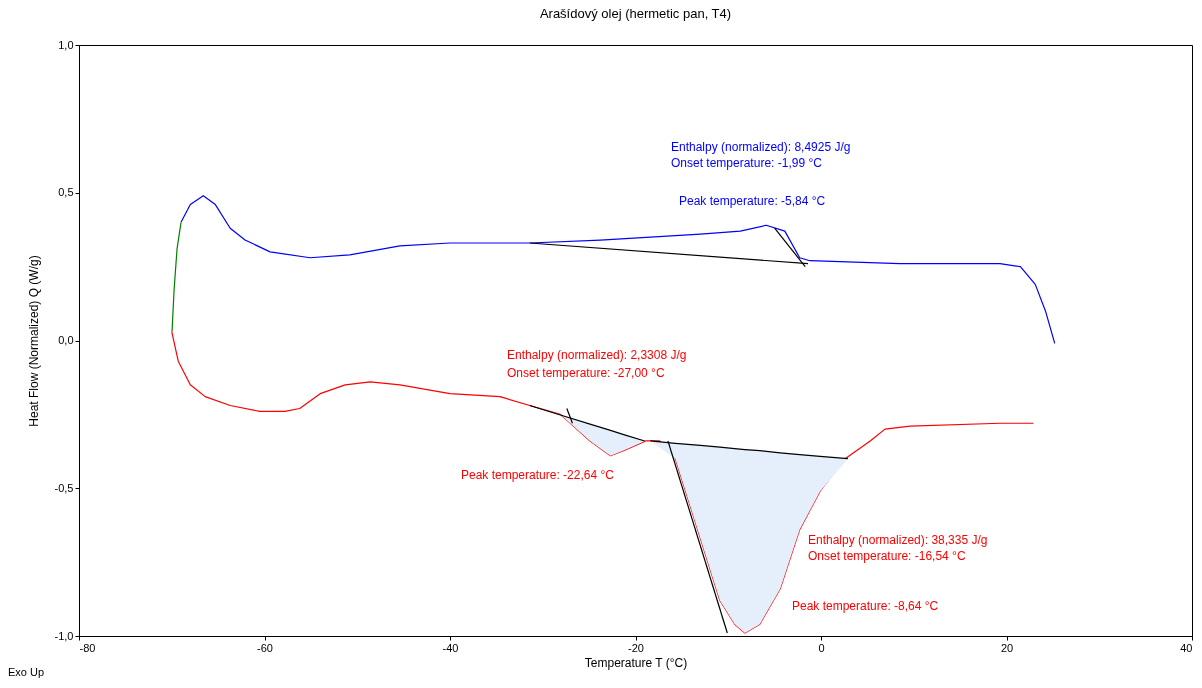 The image size is (1202, 688). What do you see at coordinates (265, 647) in the screenshot?
I see `x-tick-label: -60` at bounding box center [265, 647].